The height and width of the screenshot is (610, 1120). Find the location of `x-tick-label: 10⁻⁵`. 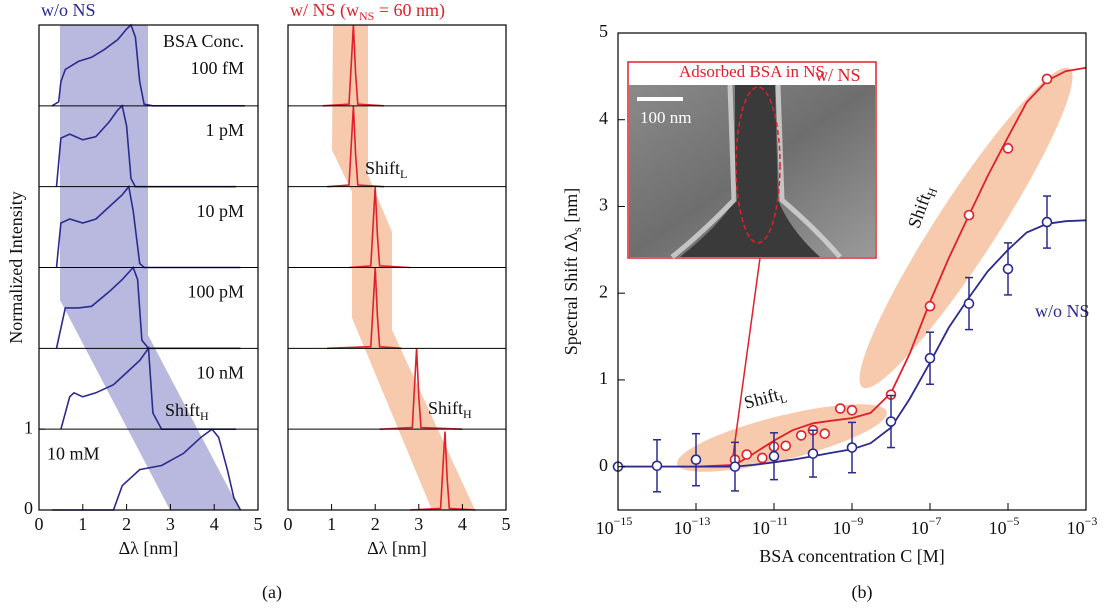

x-tick-label: 10⁻⁵ is located at coordinates (1004, 526).